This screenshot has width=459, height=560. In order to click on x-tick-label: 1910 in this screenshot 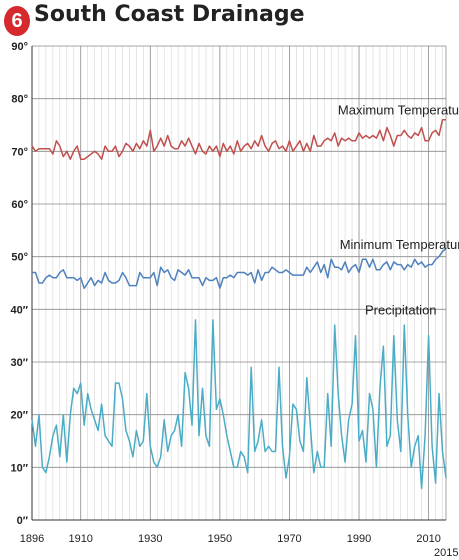, I will do `click(80, 539)`.